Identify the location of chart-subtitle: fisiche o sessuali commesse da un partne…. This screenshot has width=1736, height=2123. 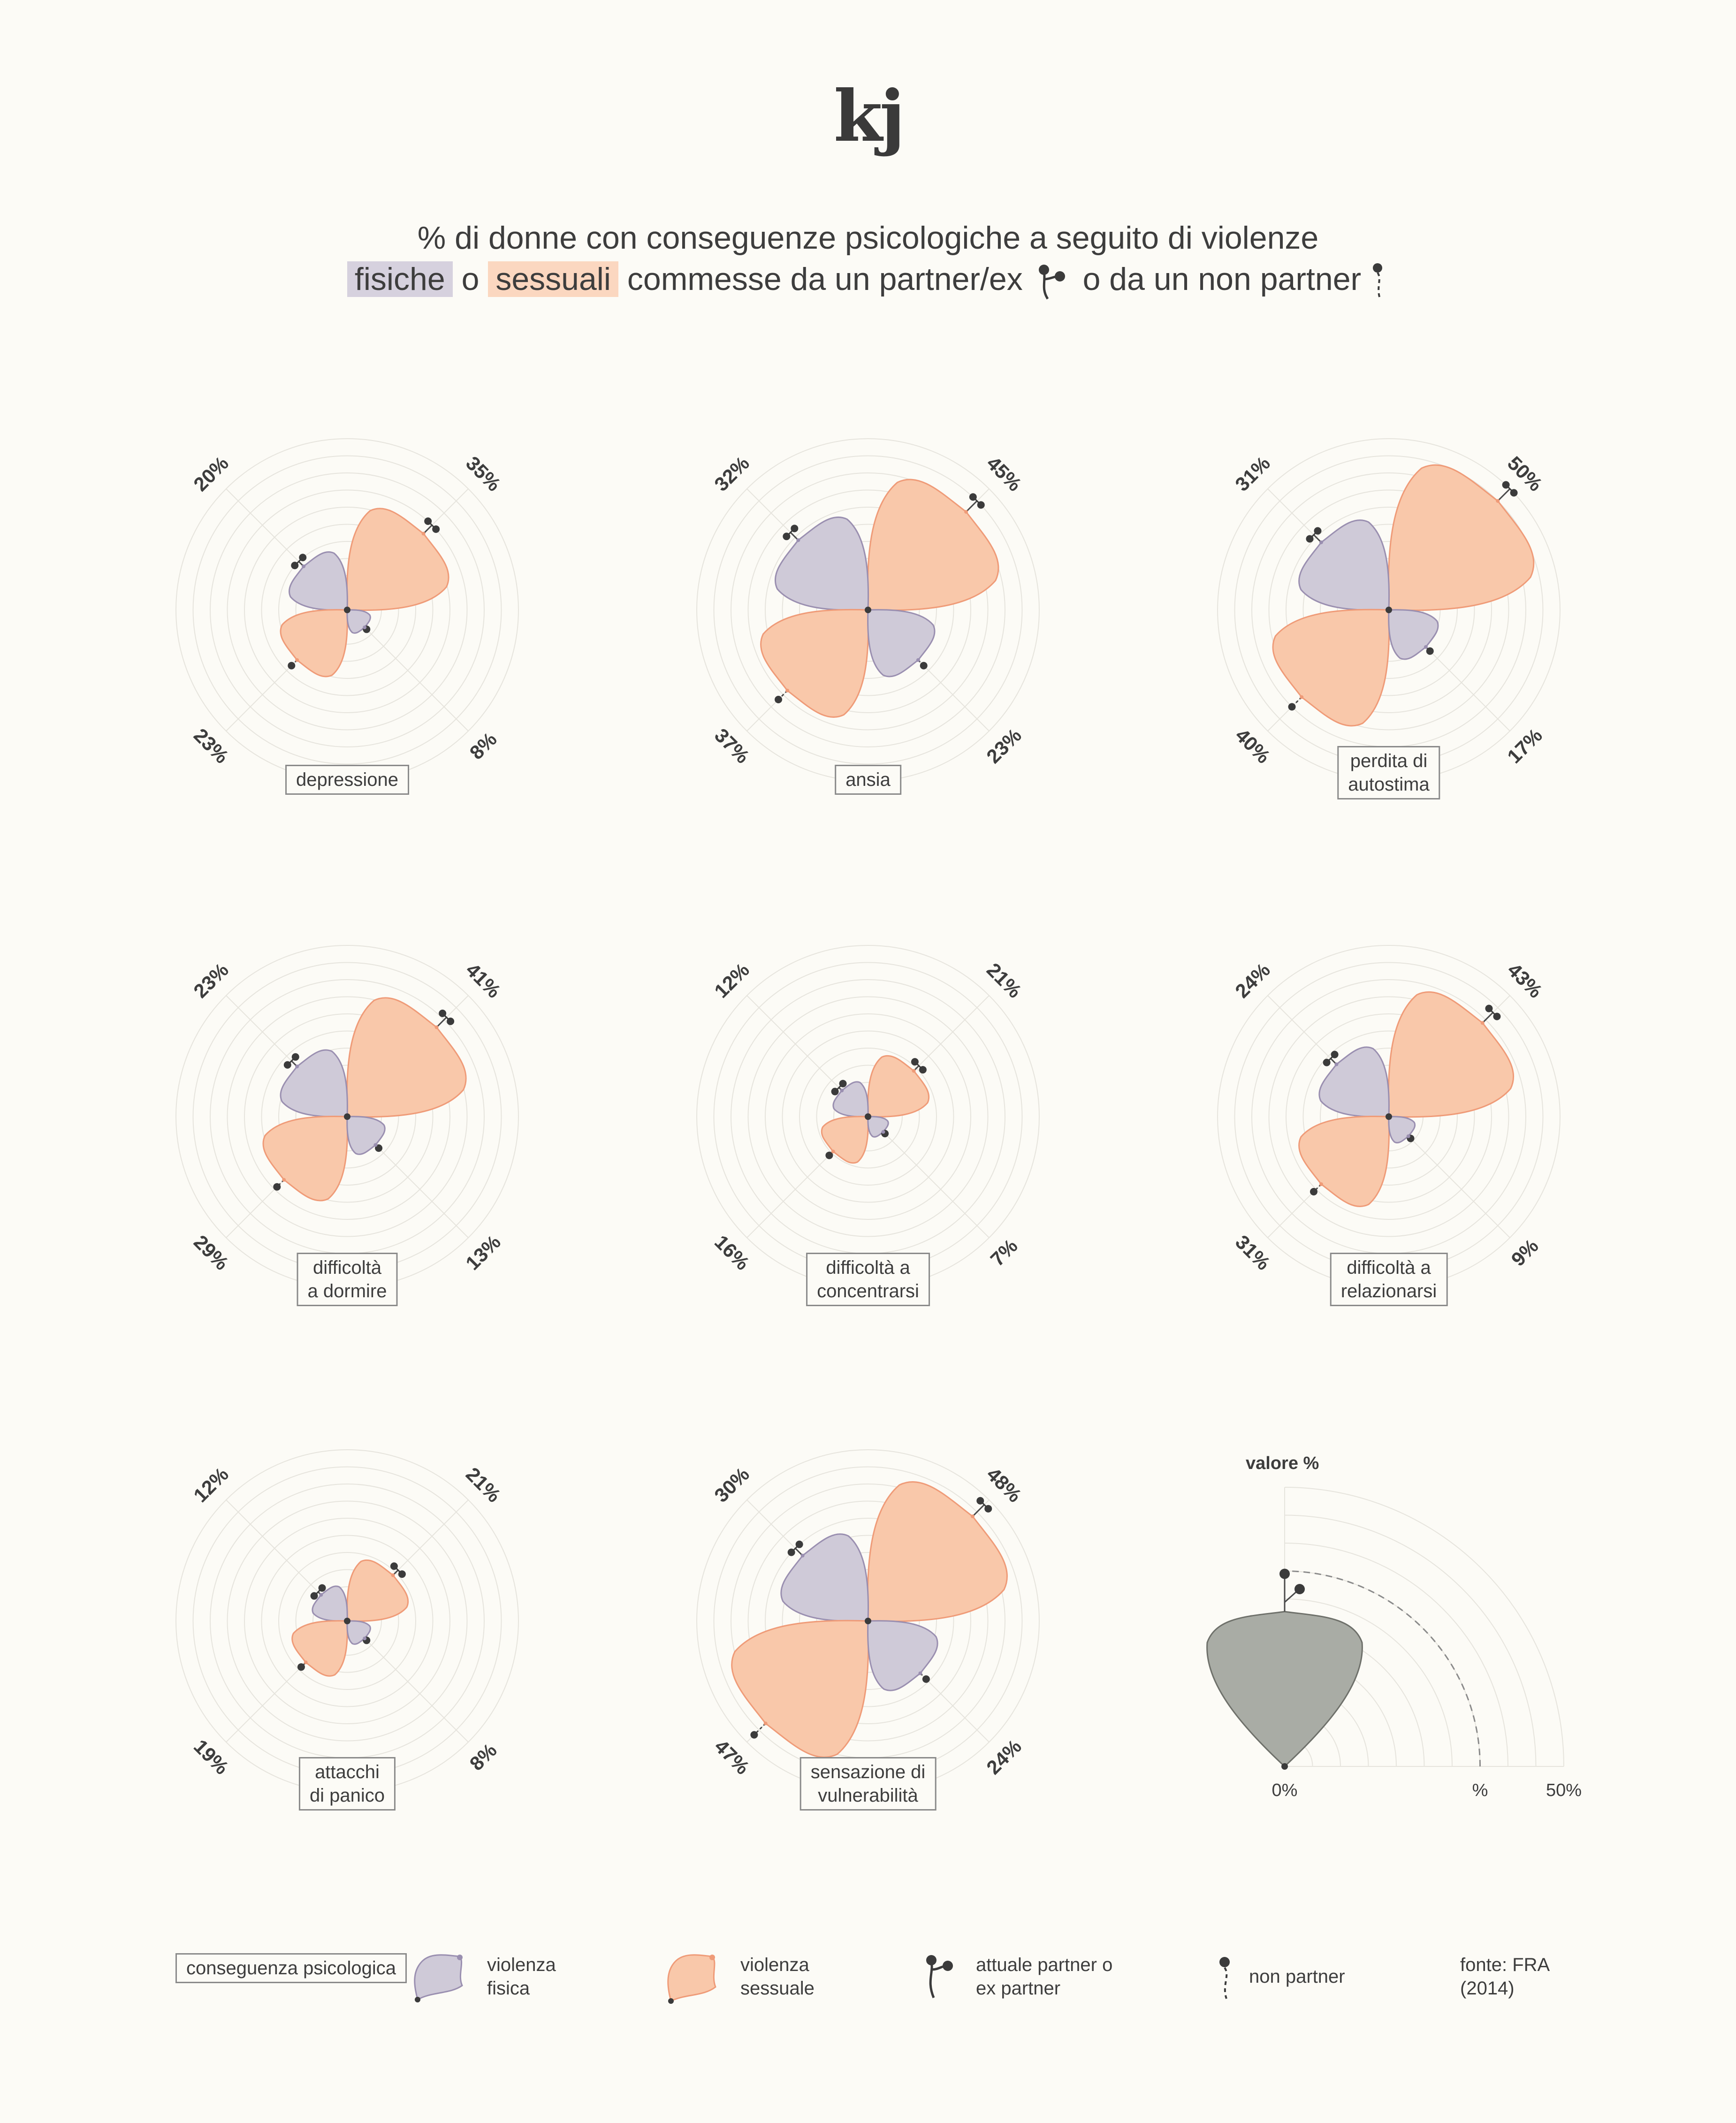
(868, 281).